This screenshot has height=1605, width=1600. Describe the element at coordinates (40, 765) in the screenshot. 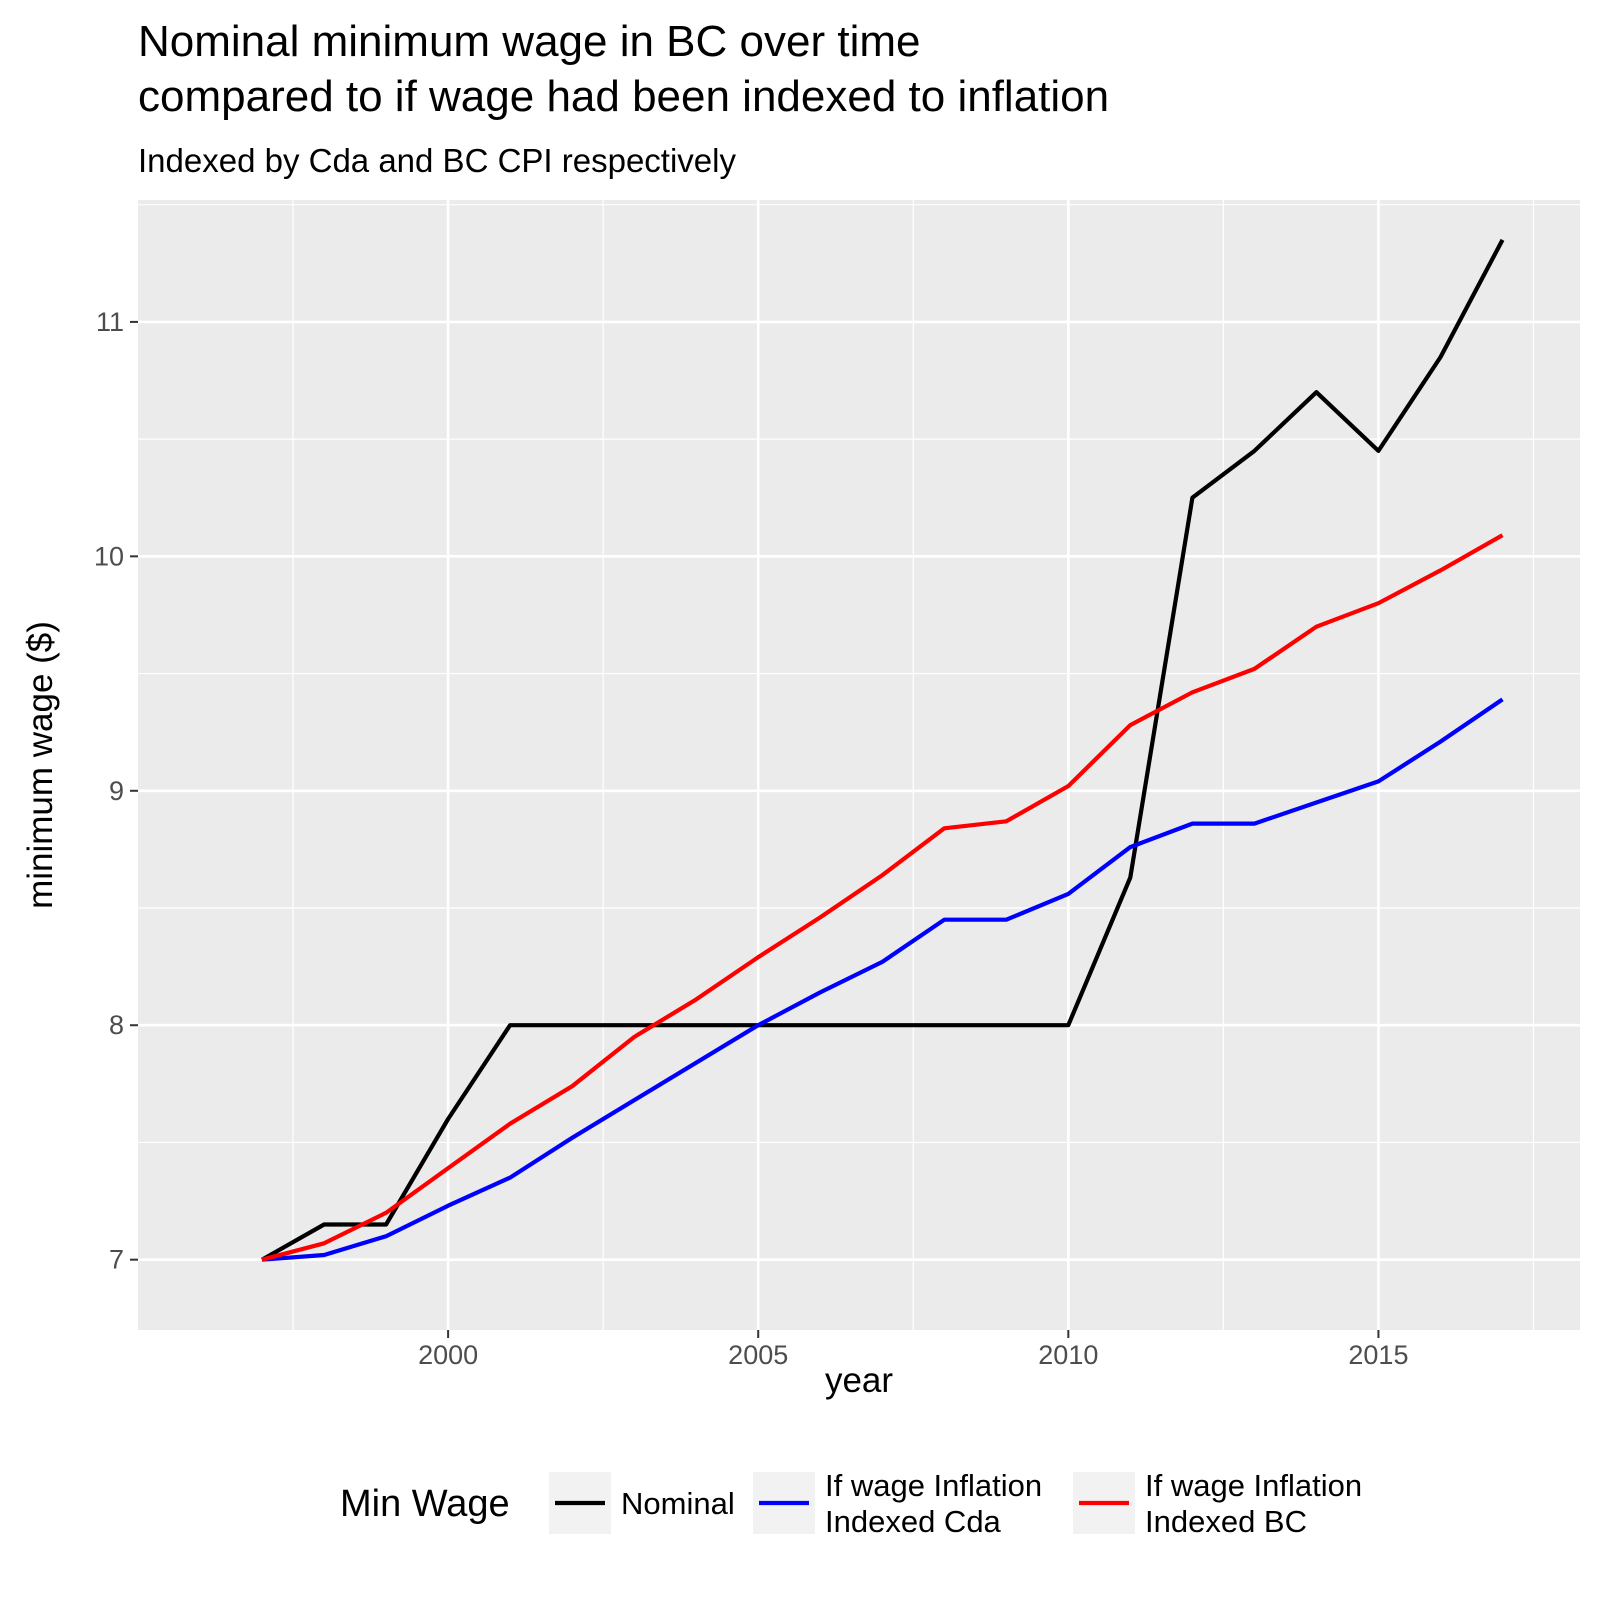

I see `y-axis-label: minimum wage ($)` at that location.